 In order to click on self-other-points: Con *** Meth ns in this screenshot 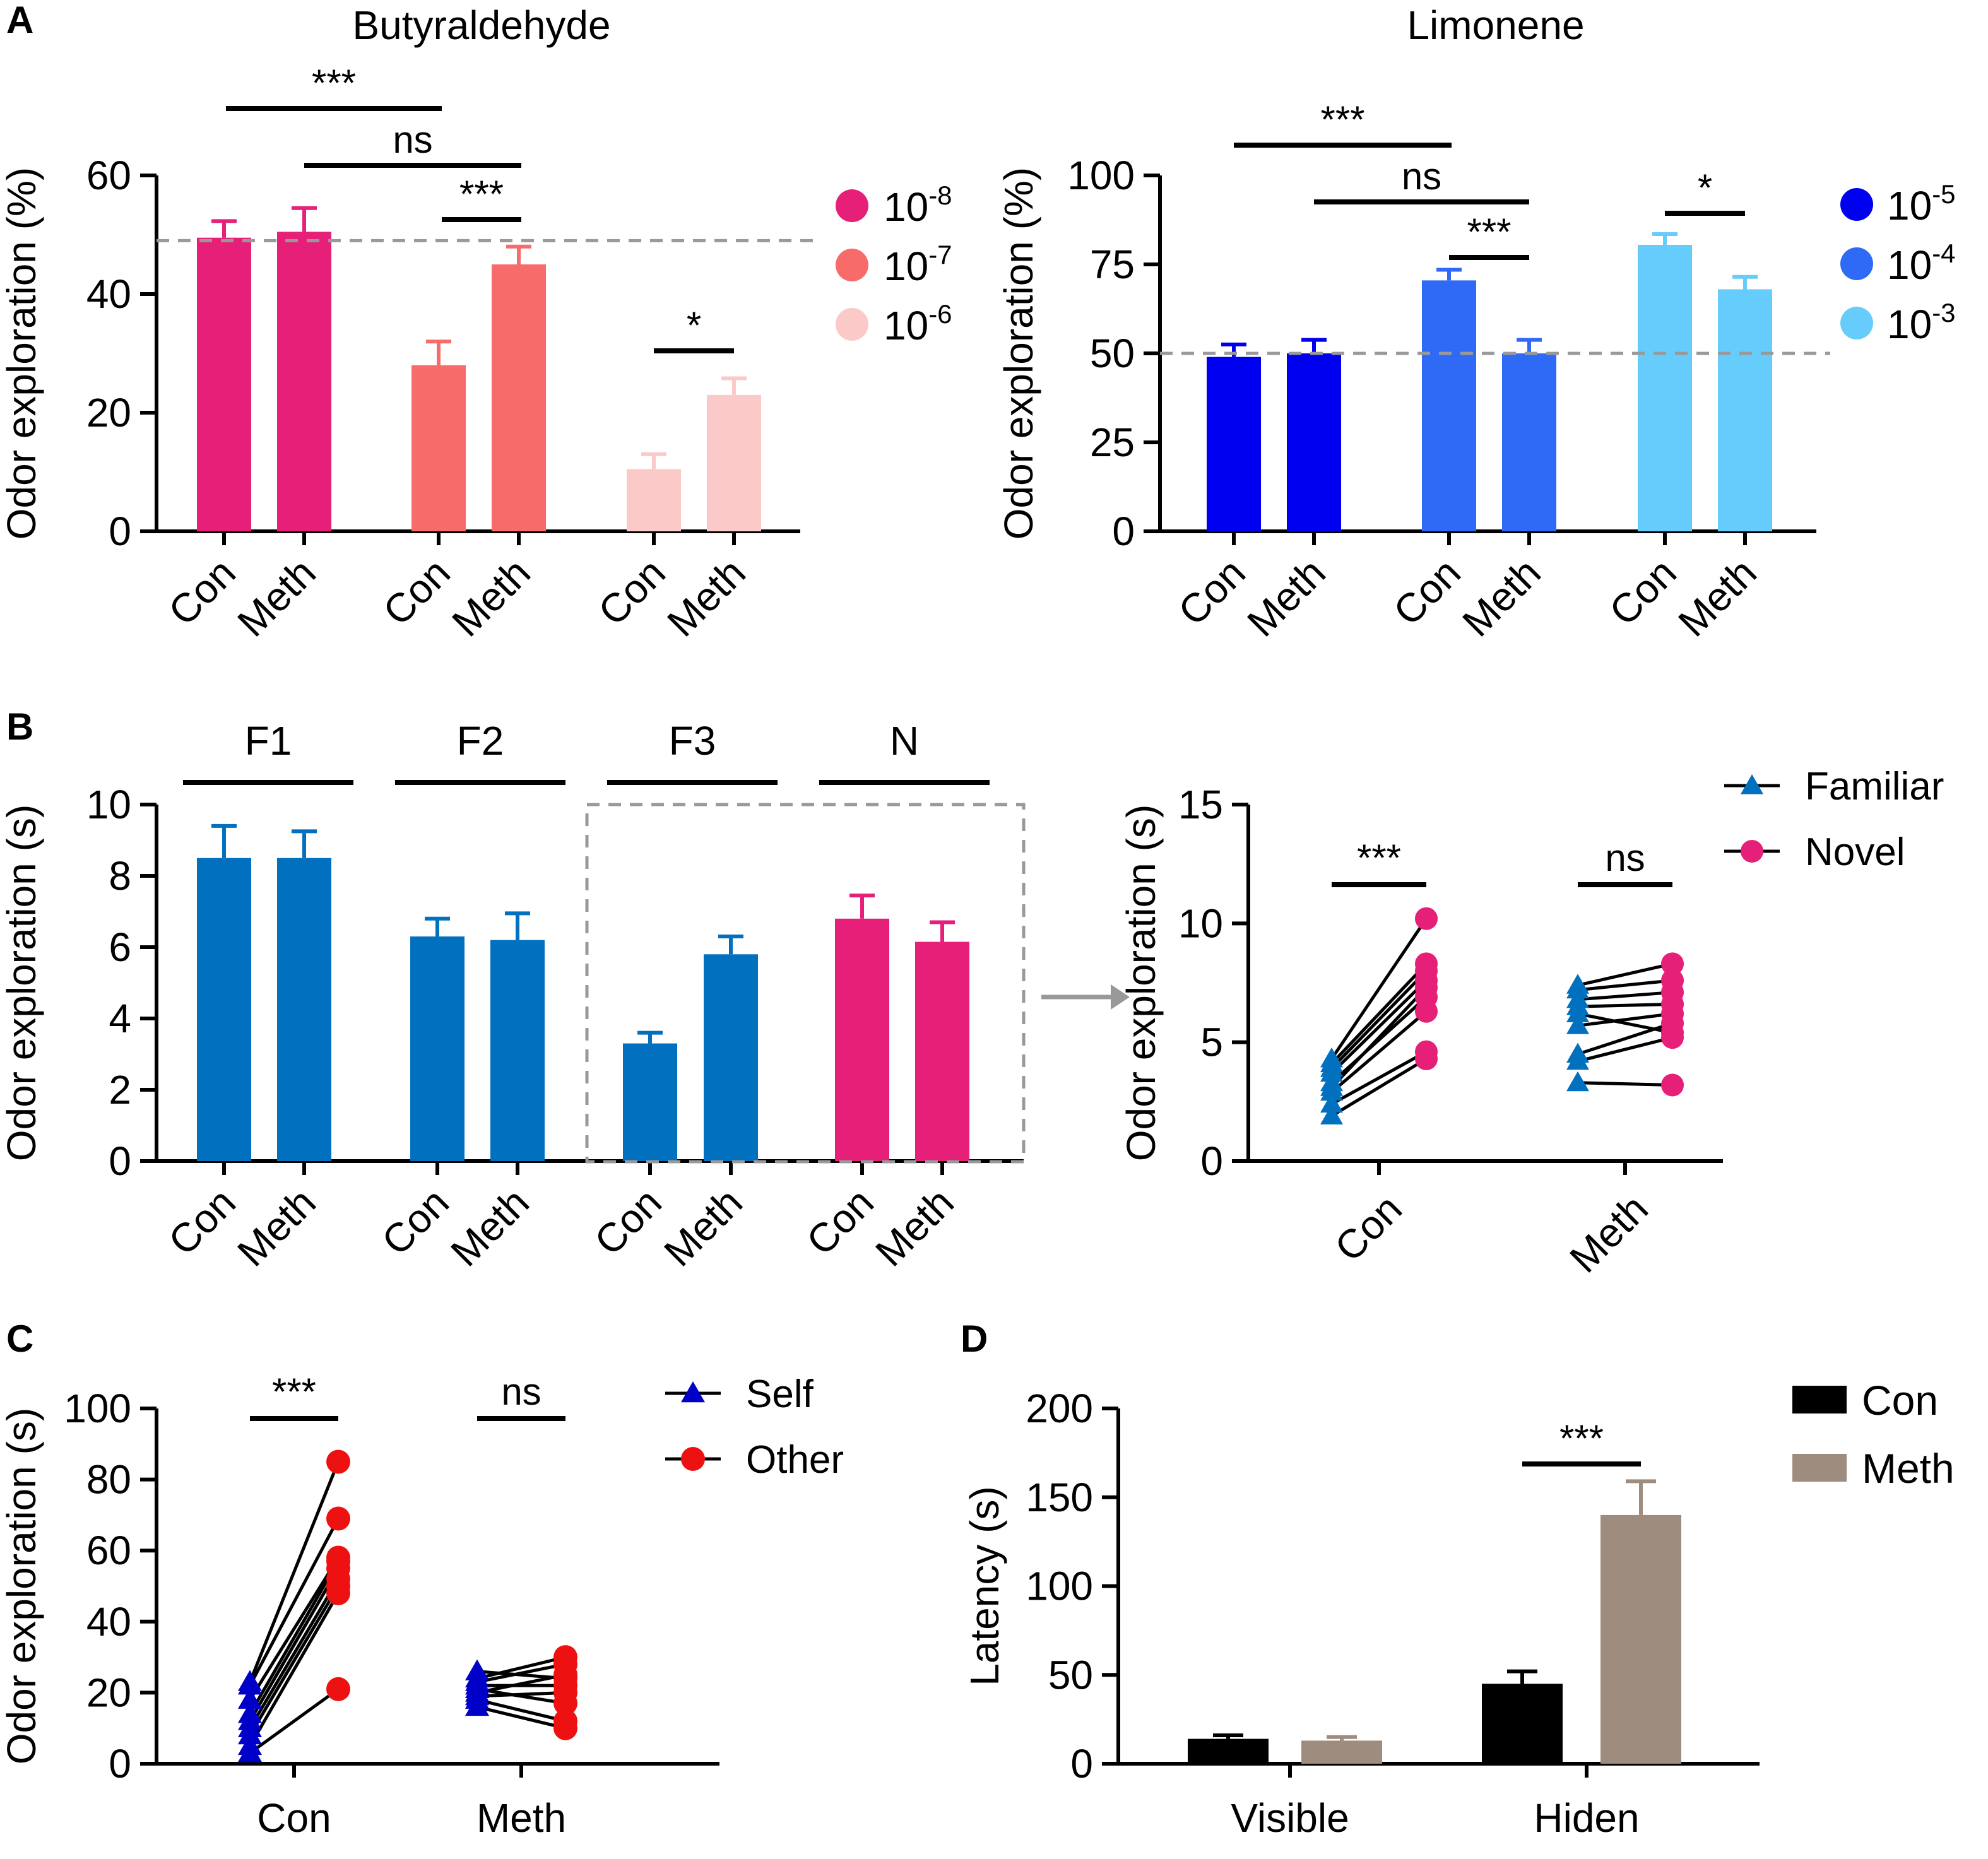, I will do `click(407, 1606)`.